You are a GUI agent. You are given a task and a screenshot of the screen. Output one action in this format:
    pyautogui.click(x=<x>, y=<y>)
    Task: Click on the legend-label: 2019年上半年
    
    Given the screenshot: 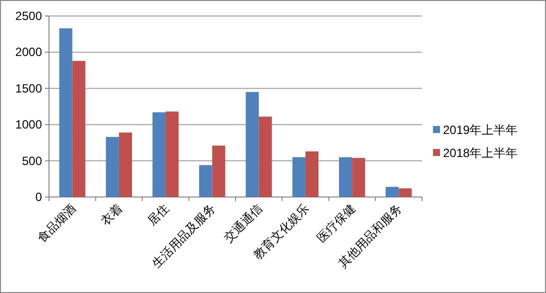 What is the action you would take?
    pyautogui.click(x=480, y=130)
    